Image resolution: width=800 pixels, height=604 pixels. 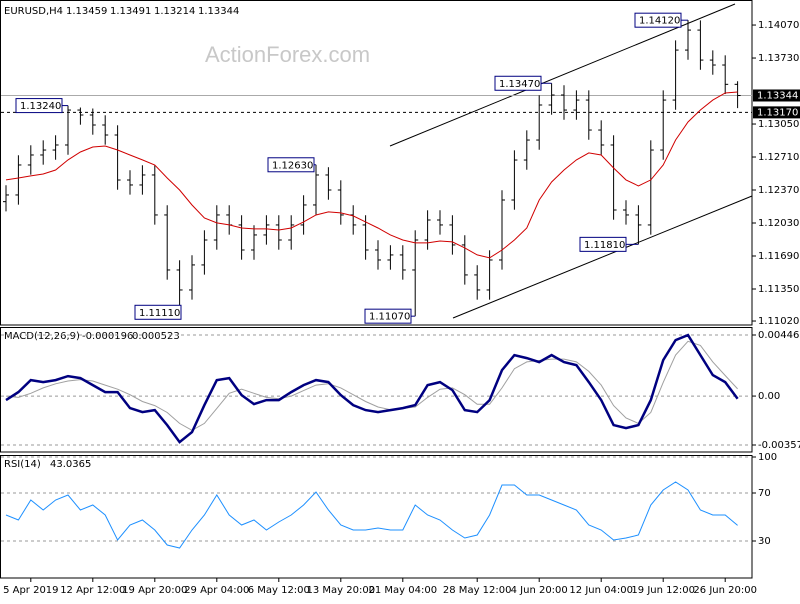 What do you see at coordinates (764, 493) in the screenshot?
I see `y-tick-label: 70` at bounding box center [764, 493].